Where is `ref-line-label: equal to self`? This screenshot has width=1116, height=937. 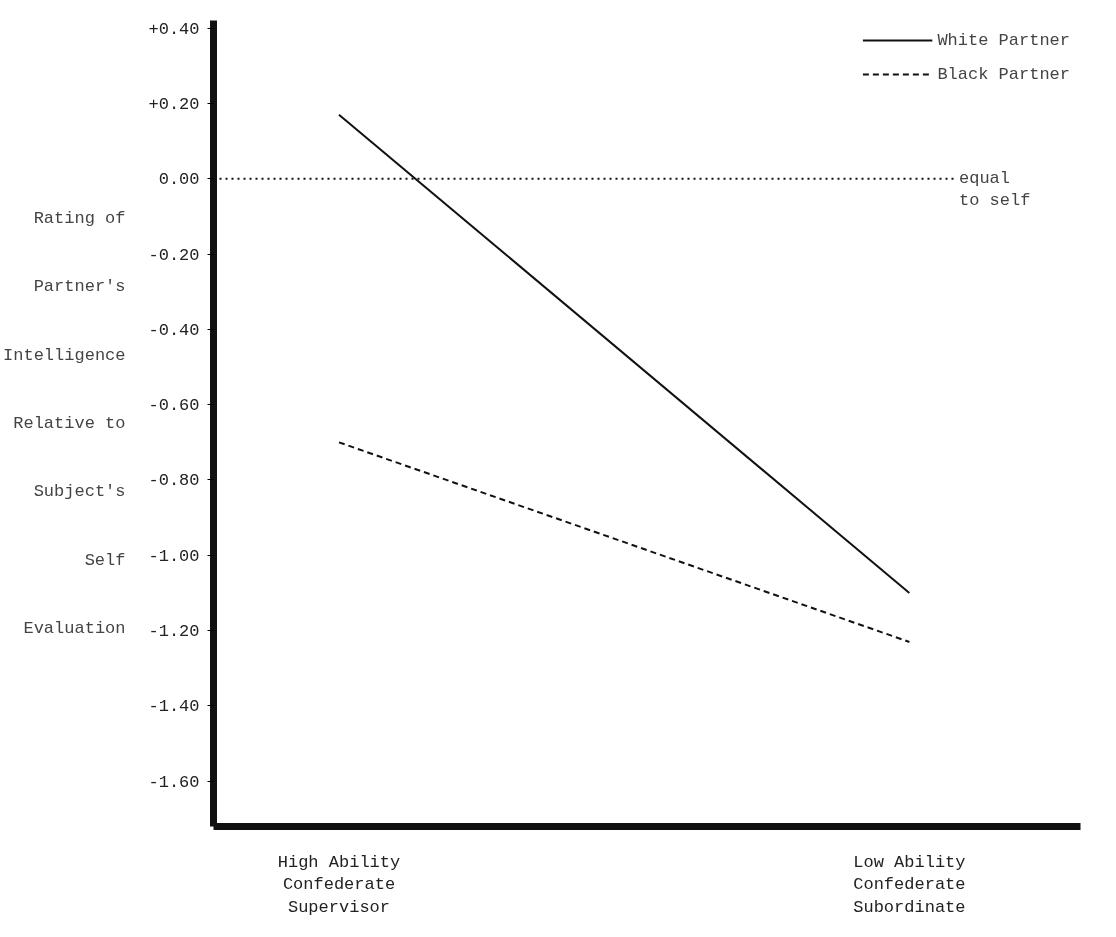
ref-line-label: equal to self is located at coordinates (995, 189).